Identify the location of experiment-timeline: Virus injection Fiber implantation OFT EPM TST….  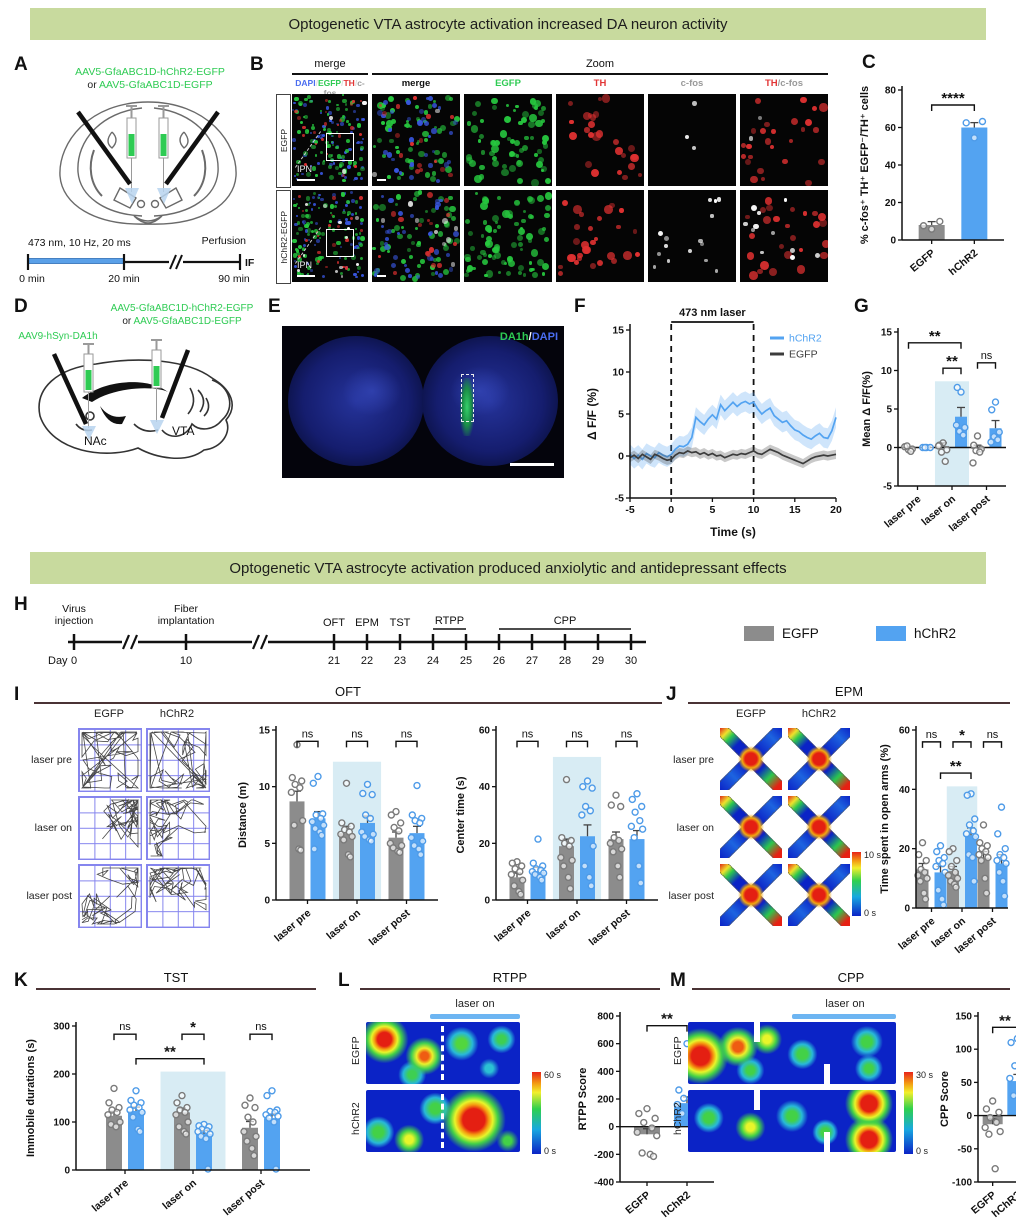
(349, 636).